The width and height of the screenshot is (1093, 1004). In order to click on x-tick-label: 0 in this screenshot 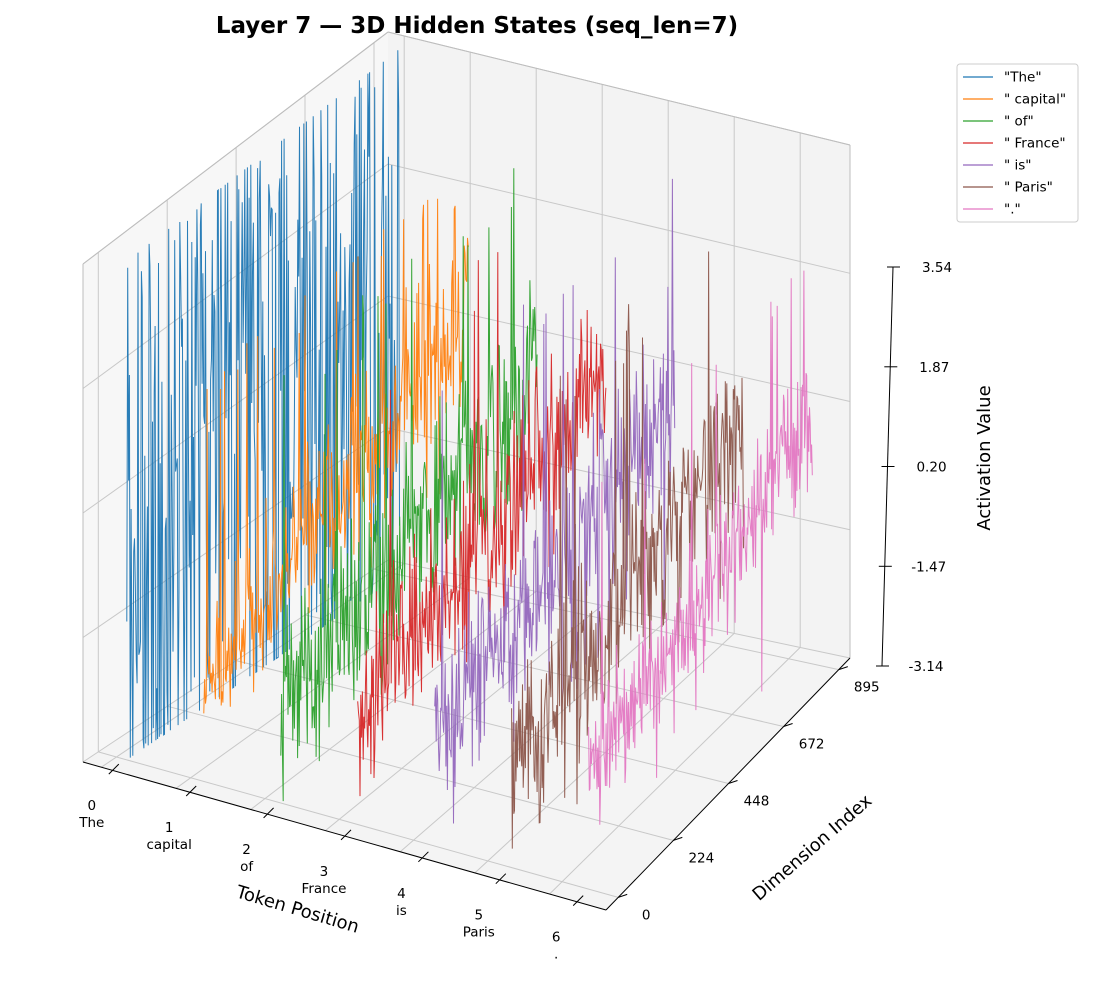, I will do `click(91, 806)`.